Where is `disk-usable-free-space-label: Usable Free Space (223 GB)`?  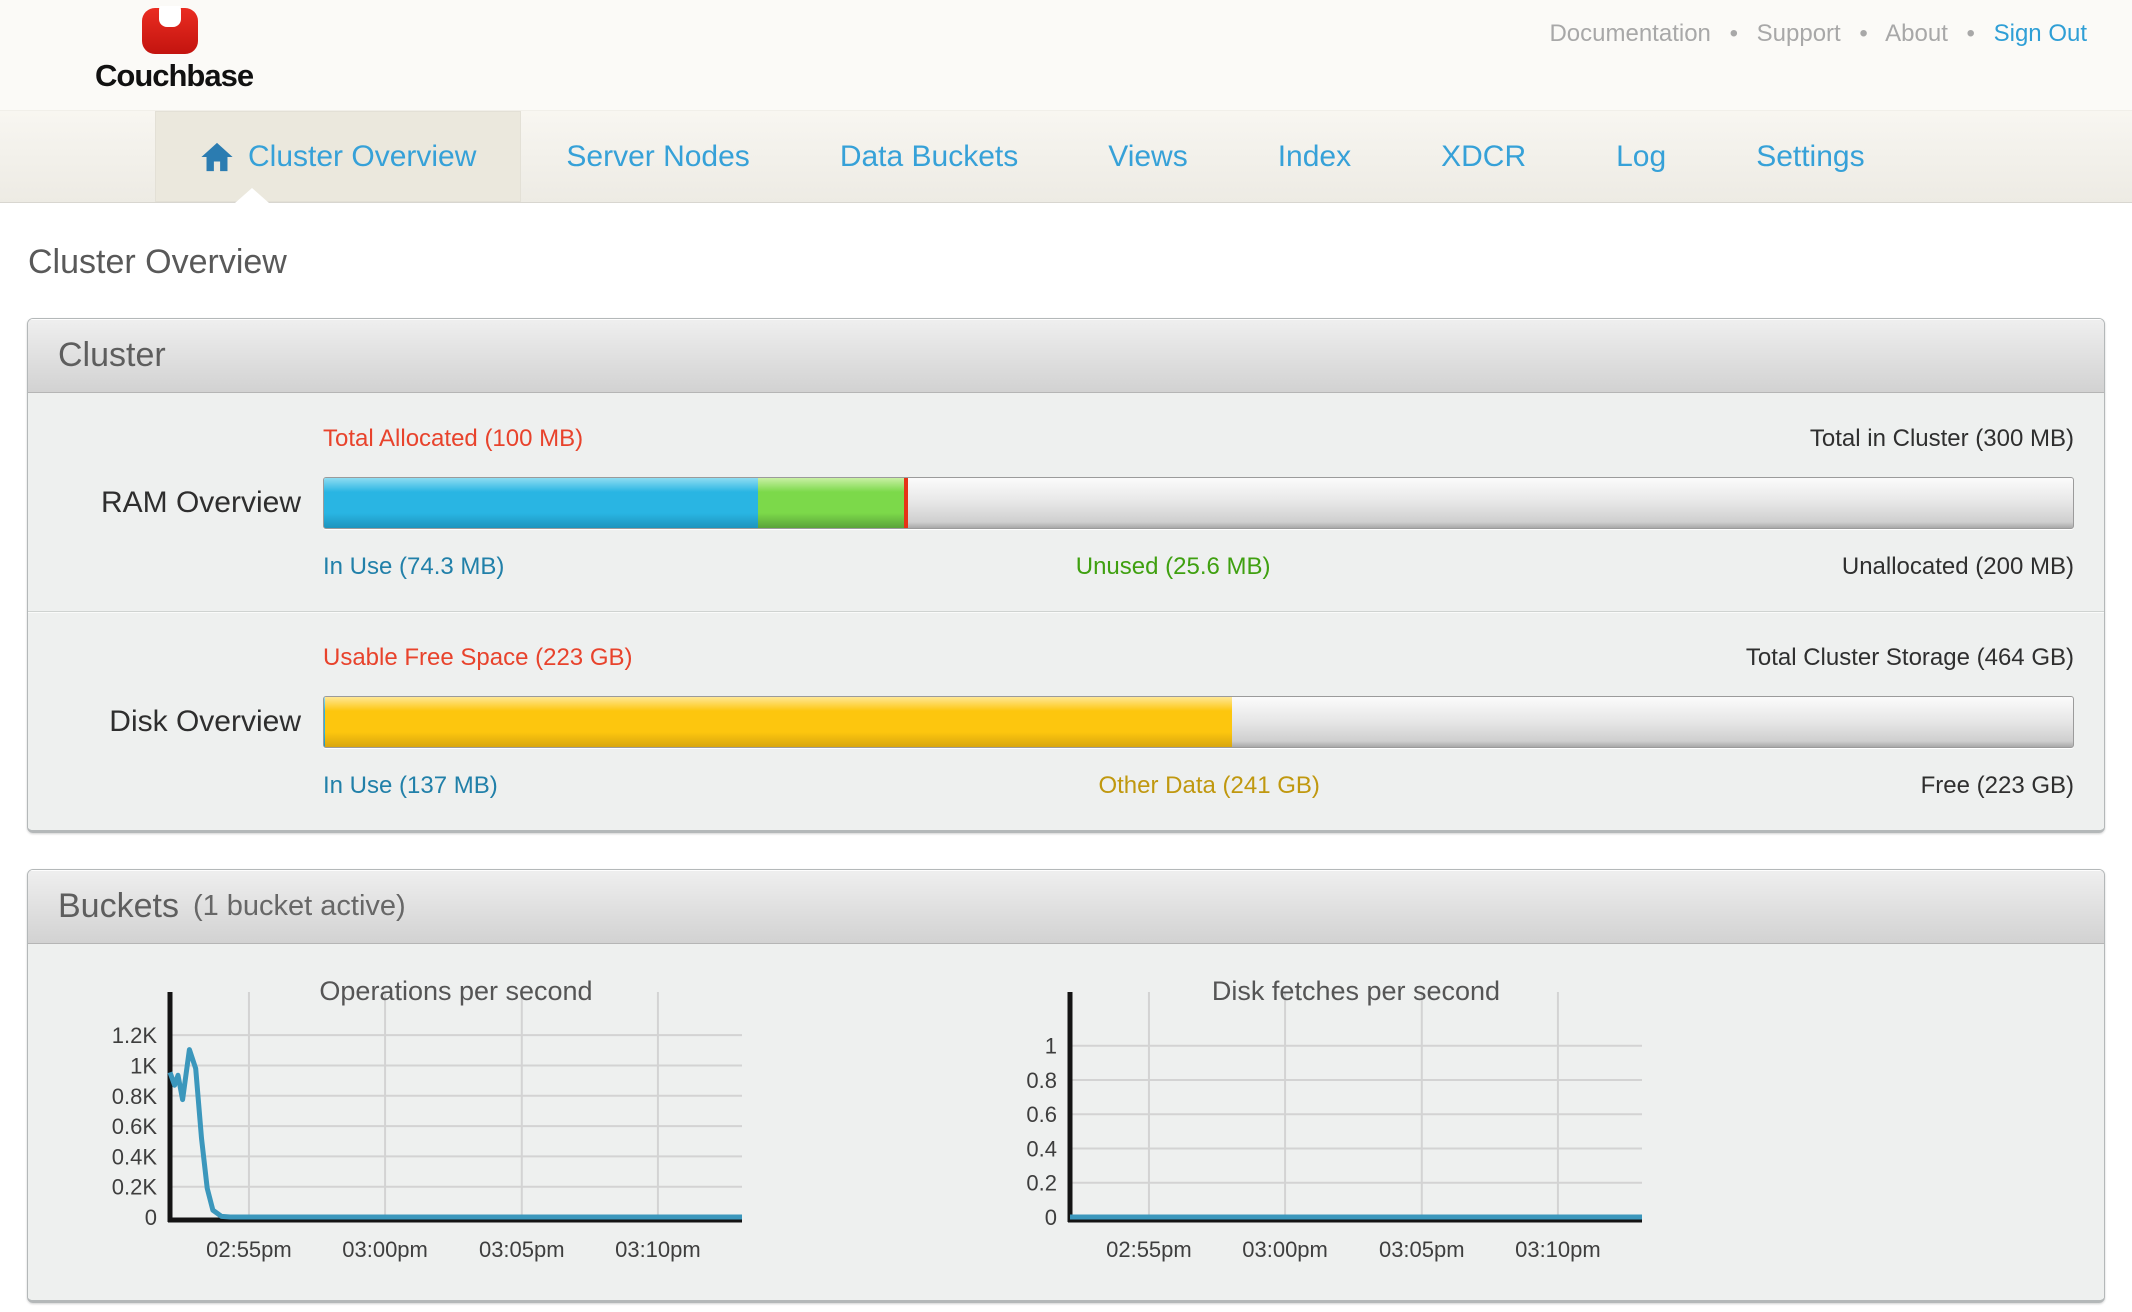 disk-usable-free-space-label: Usable Free Space (223 GB) is located at coordinates (478, 657).